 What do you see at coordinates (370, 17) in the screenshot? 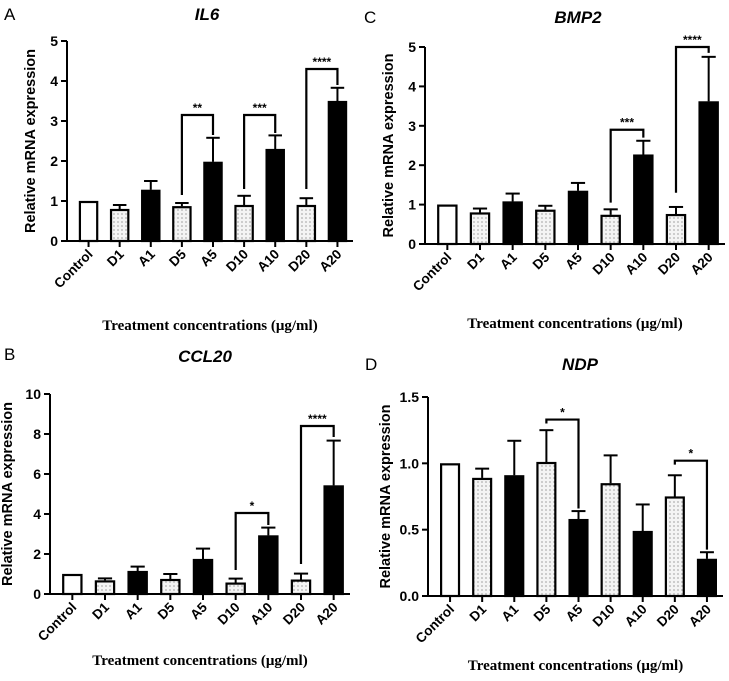
I see `panel-label: C` at bounding box center [370, 17].